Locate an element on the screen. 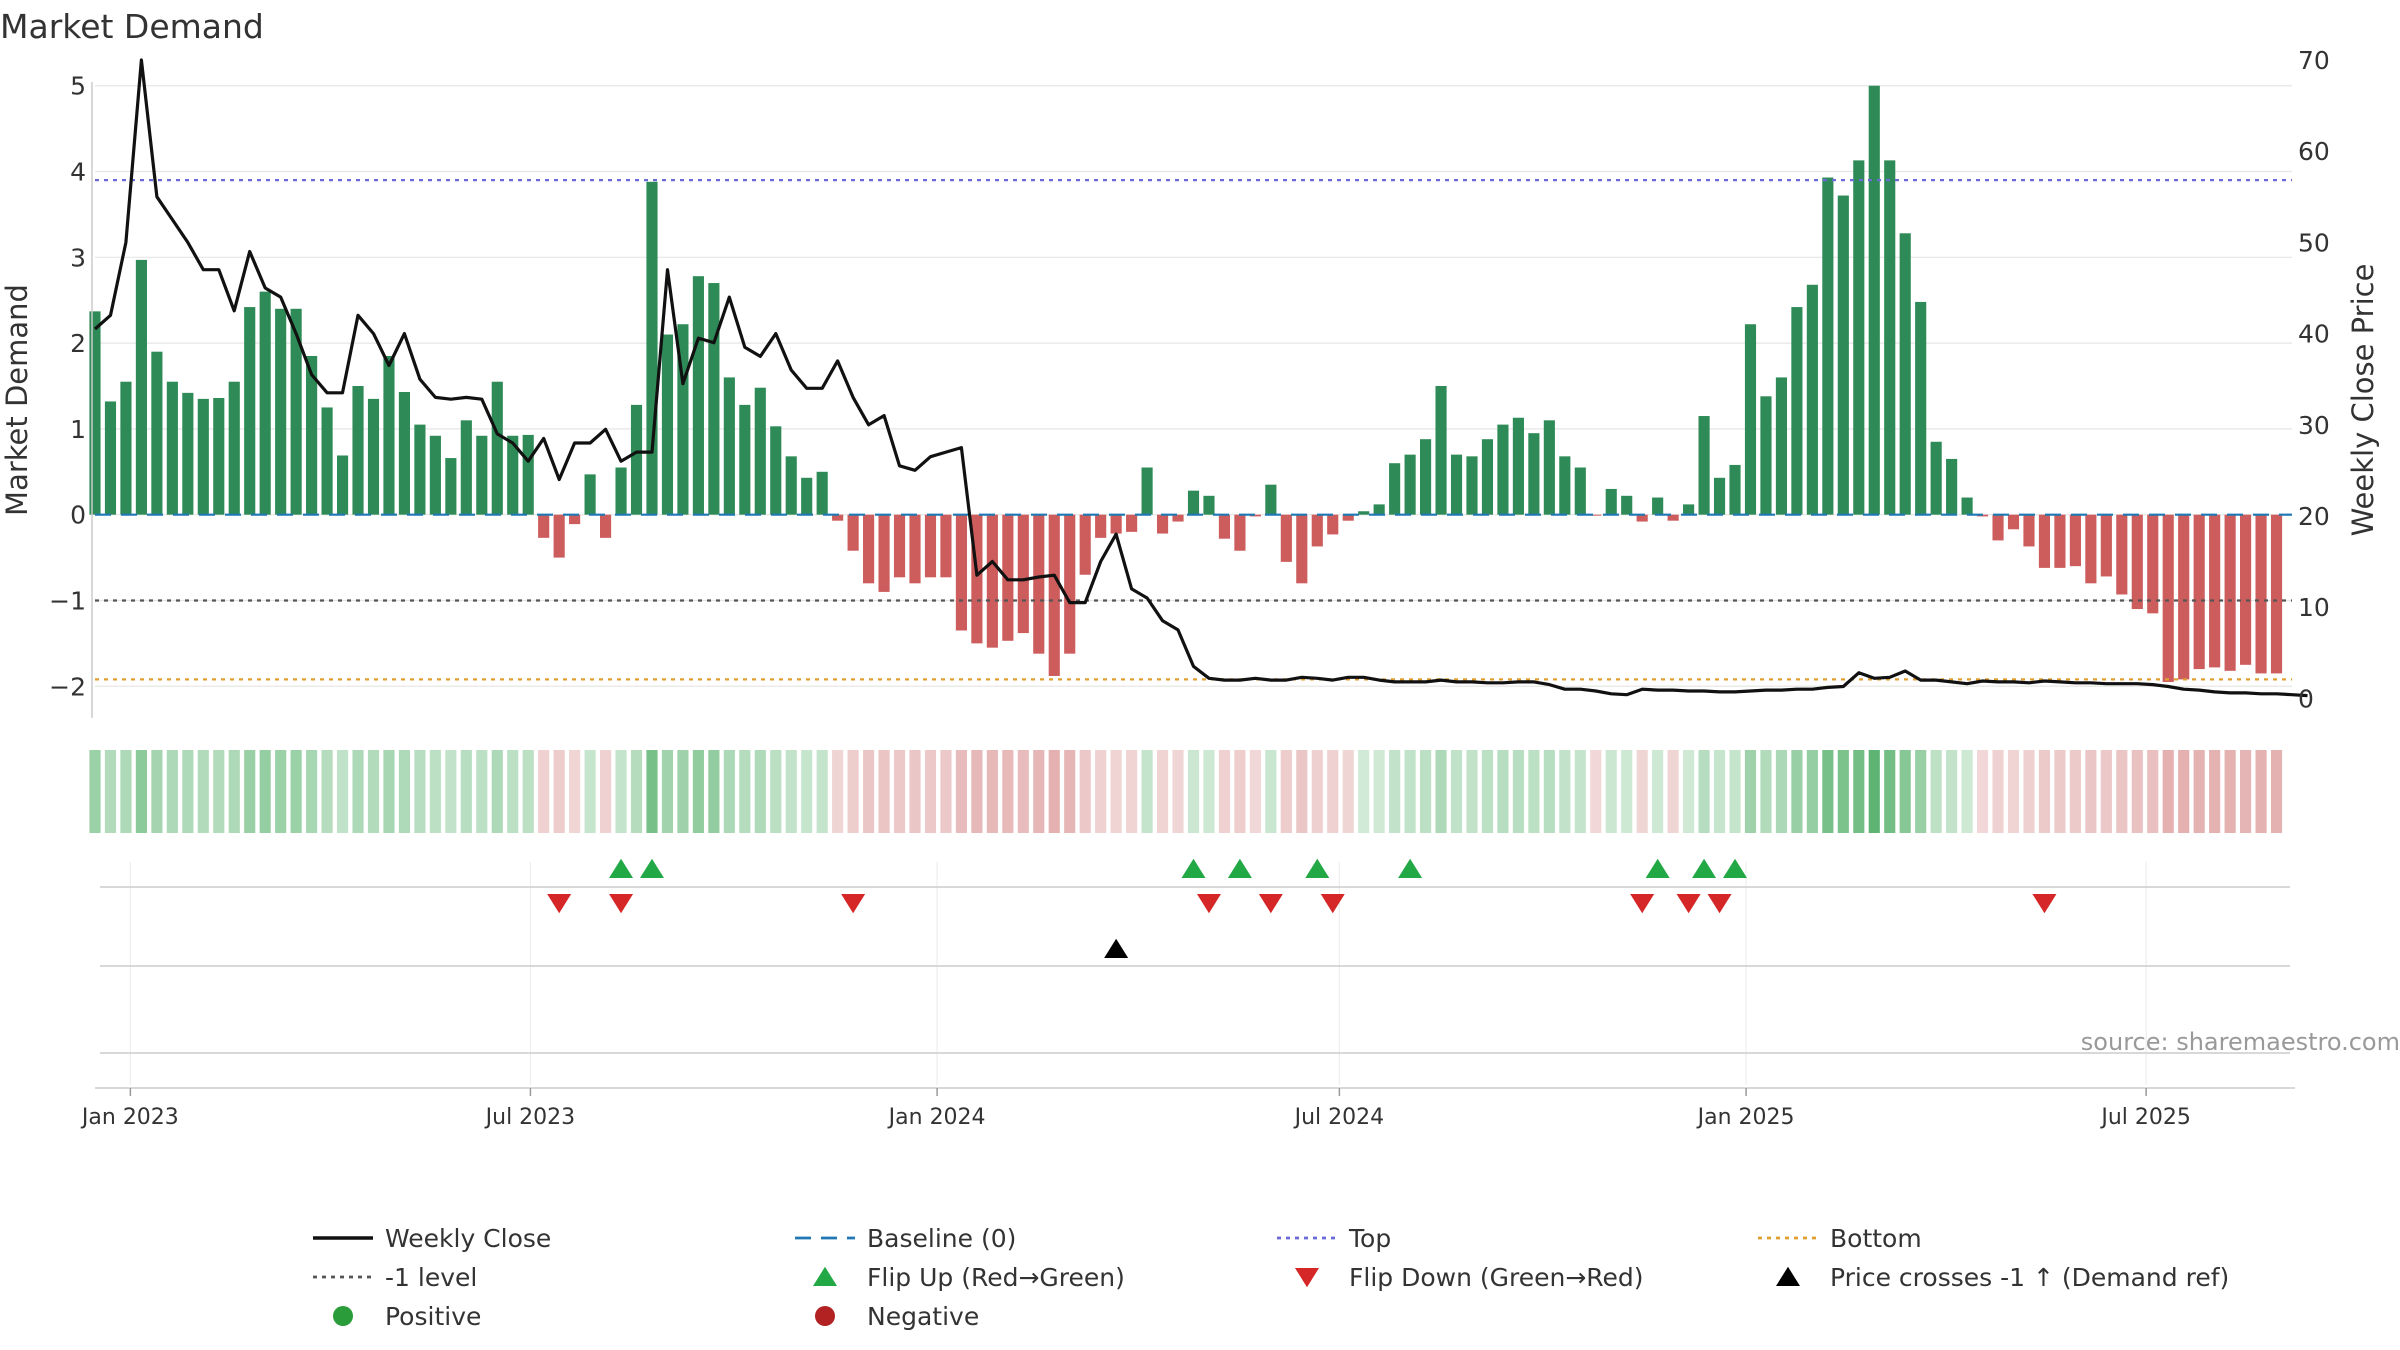 The image size is (2400, 1350). legend-item: Weekly Close is located at coordinates (432, 1238).